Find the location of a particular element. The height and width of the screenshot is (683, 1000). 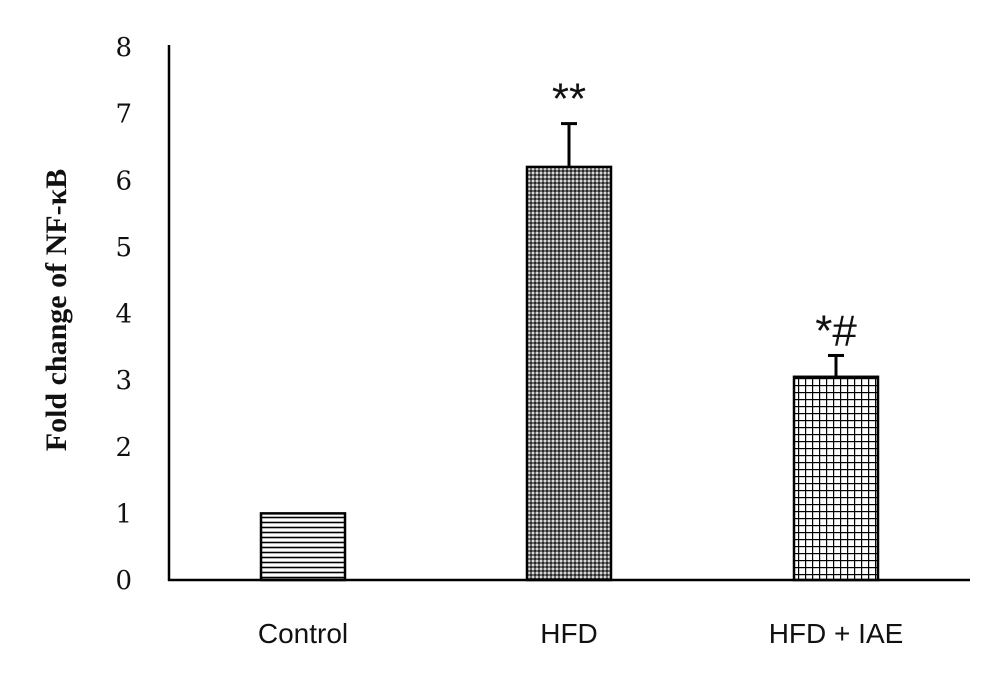

significance-label: ** is located at coordinates (569, 99).